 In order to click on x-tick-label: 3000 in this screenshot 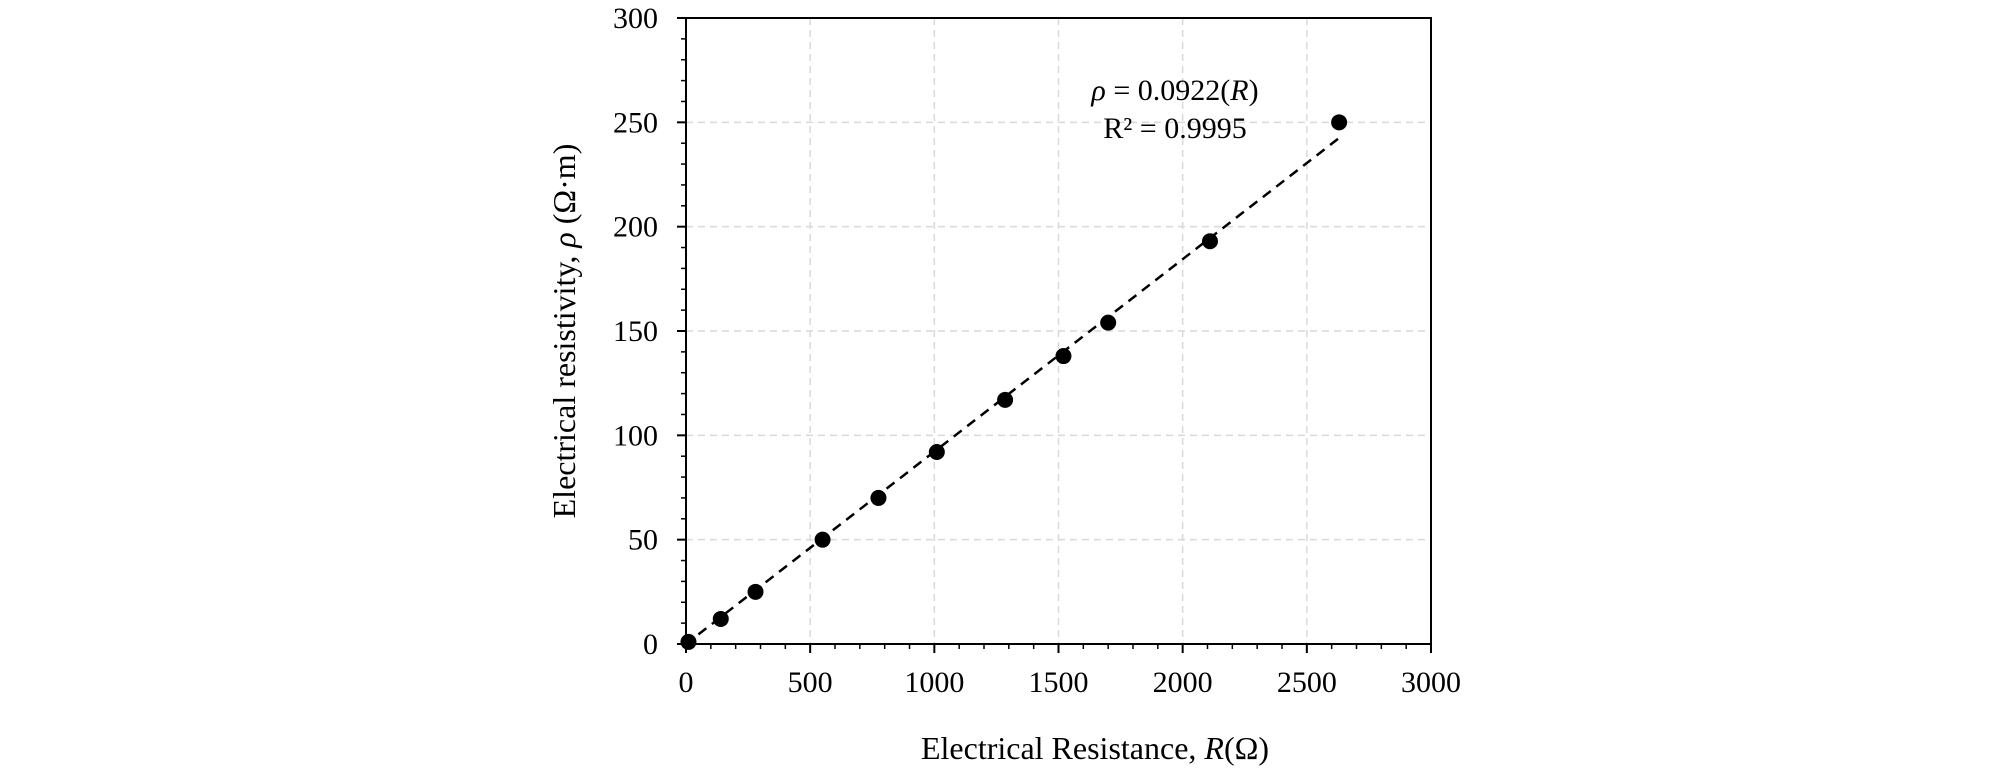, I will do `click(1431, 682)`.